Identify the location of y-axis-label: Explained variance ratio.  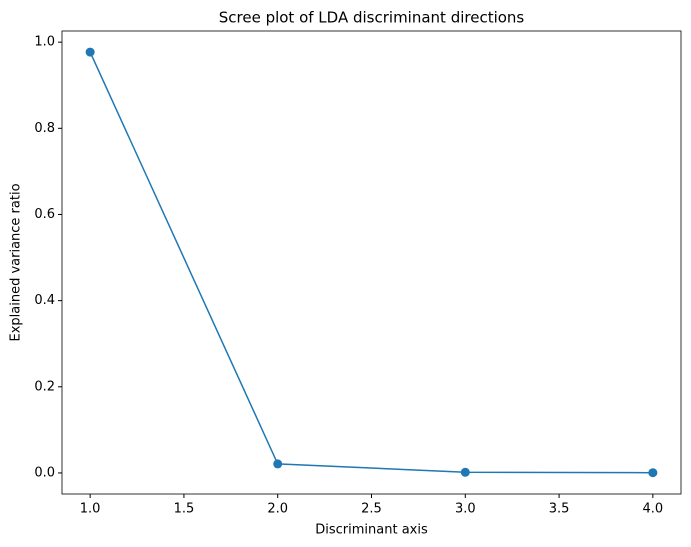
(16, 262).